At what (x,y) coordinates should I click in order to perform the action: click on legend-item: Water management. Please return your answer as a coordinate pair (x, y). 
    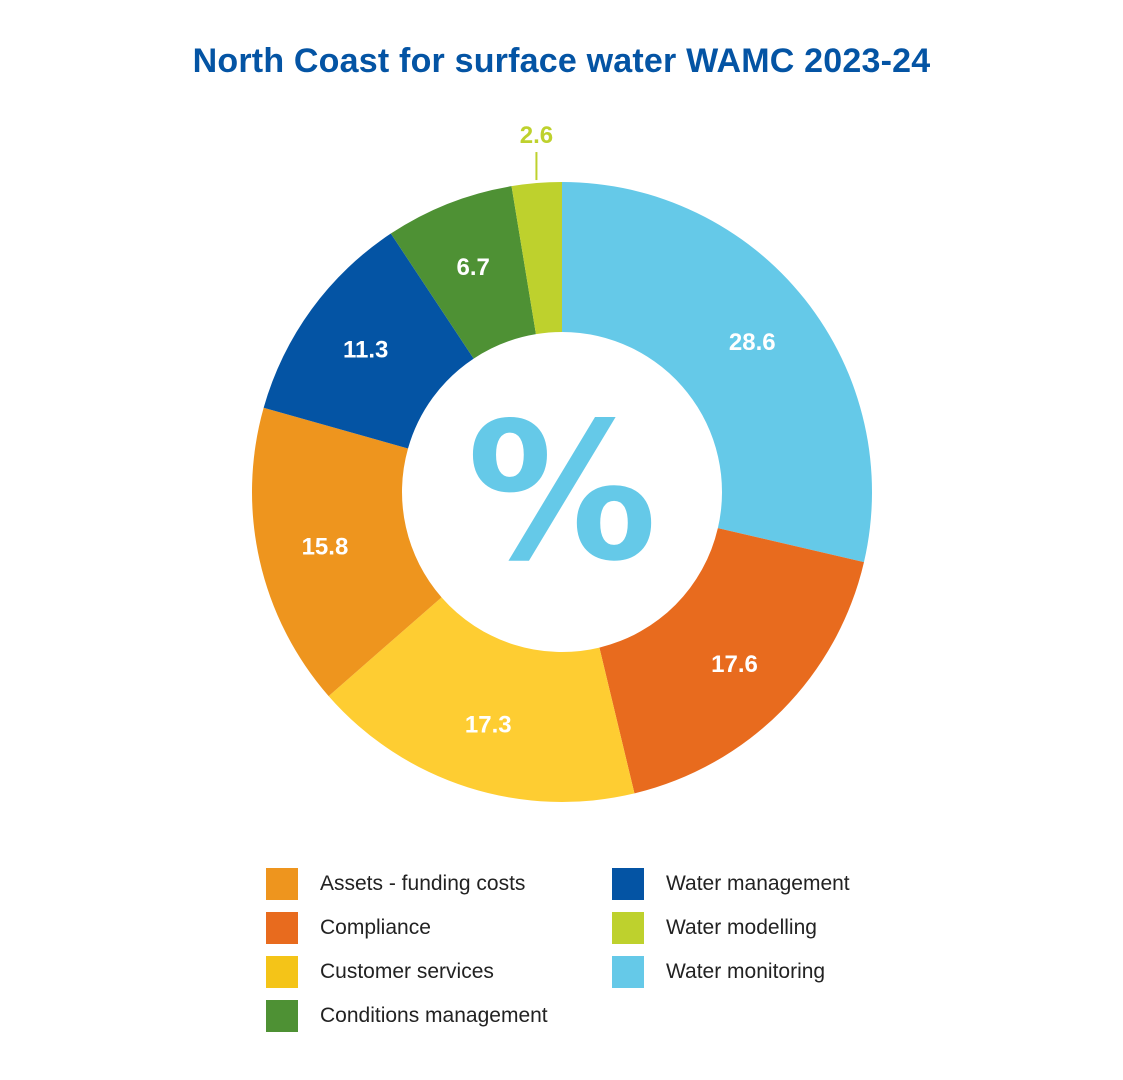
    Looking at the image, I should click on (731, 884).